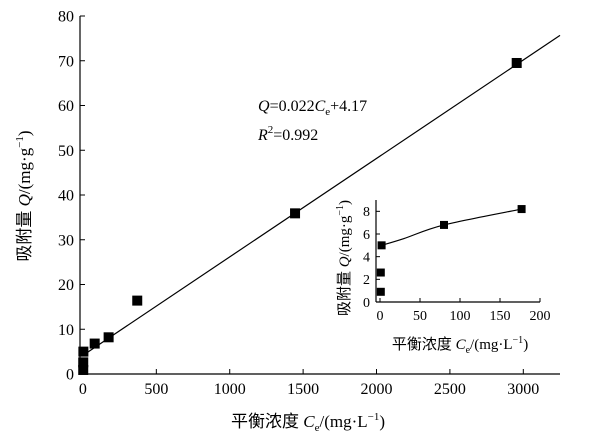  What do you see at coordinates (468, 350) in the screenshot?
I see `inset-x-title-sub: e` at bounding box center [468, 350].